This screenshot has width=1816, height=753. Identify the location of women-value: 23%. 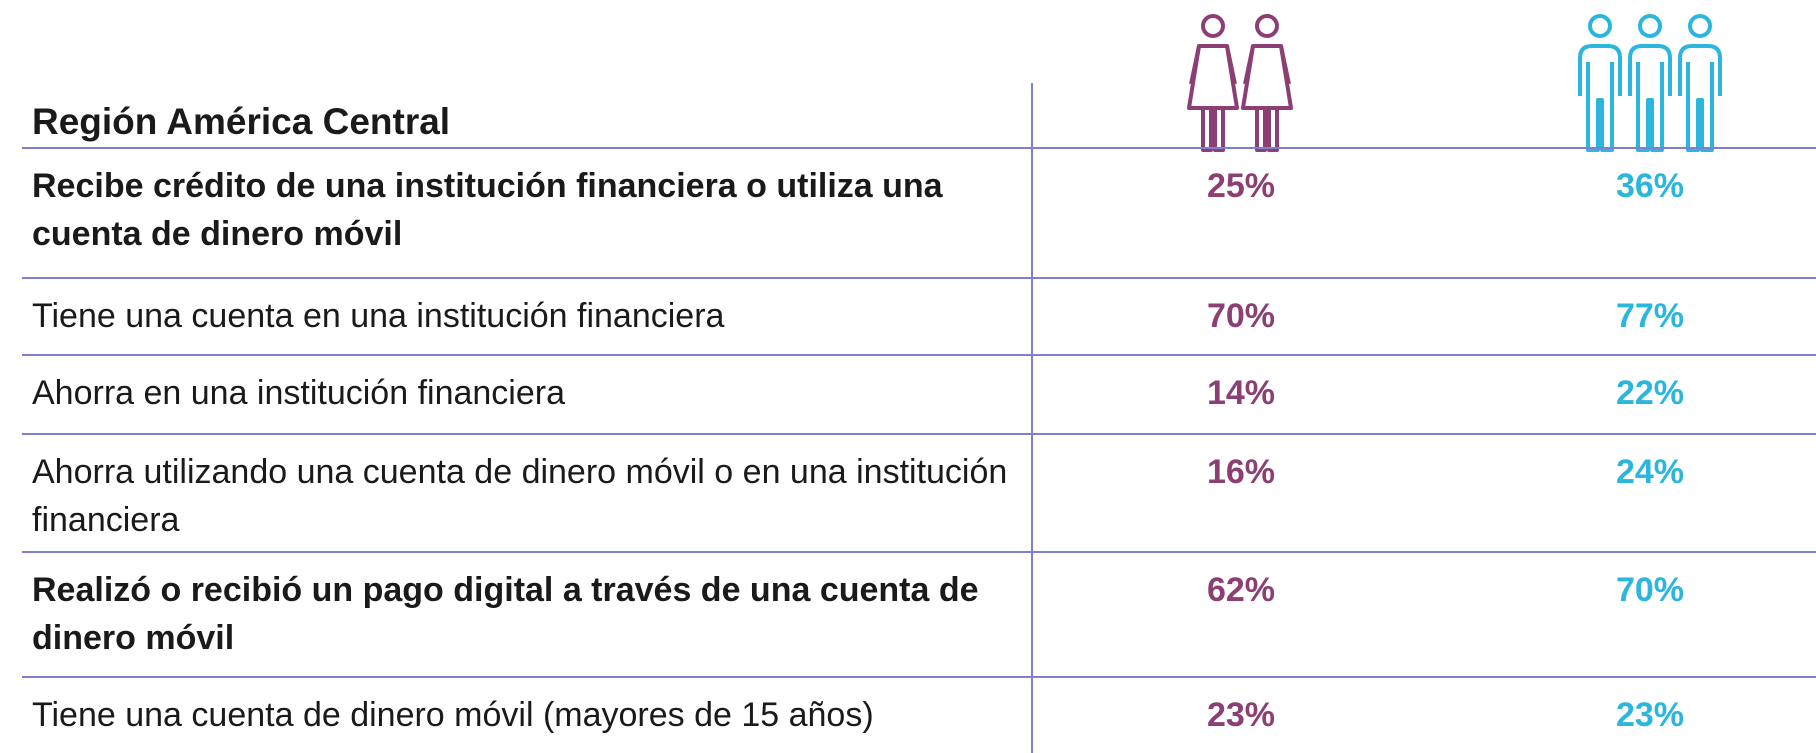
(1241, 715).